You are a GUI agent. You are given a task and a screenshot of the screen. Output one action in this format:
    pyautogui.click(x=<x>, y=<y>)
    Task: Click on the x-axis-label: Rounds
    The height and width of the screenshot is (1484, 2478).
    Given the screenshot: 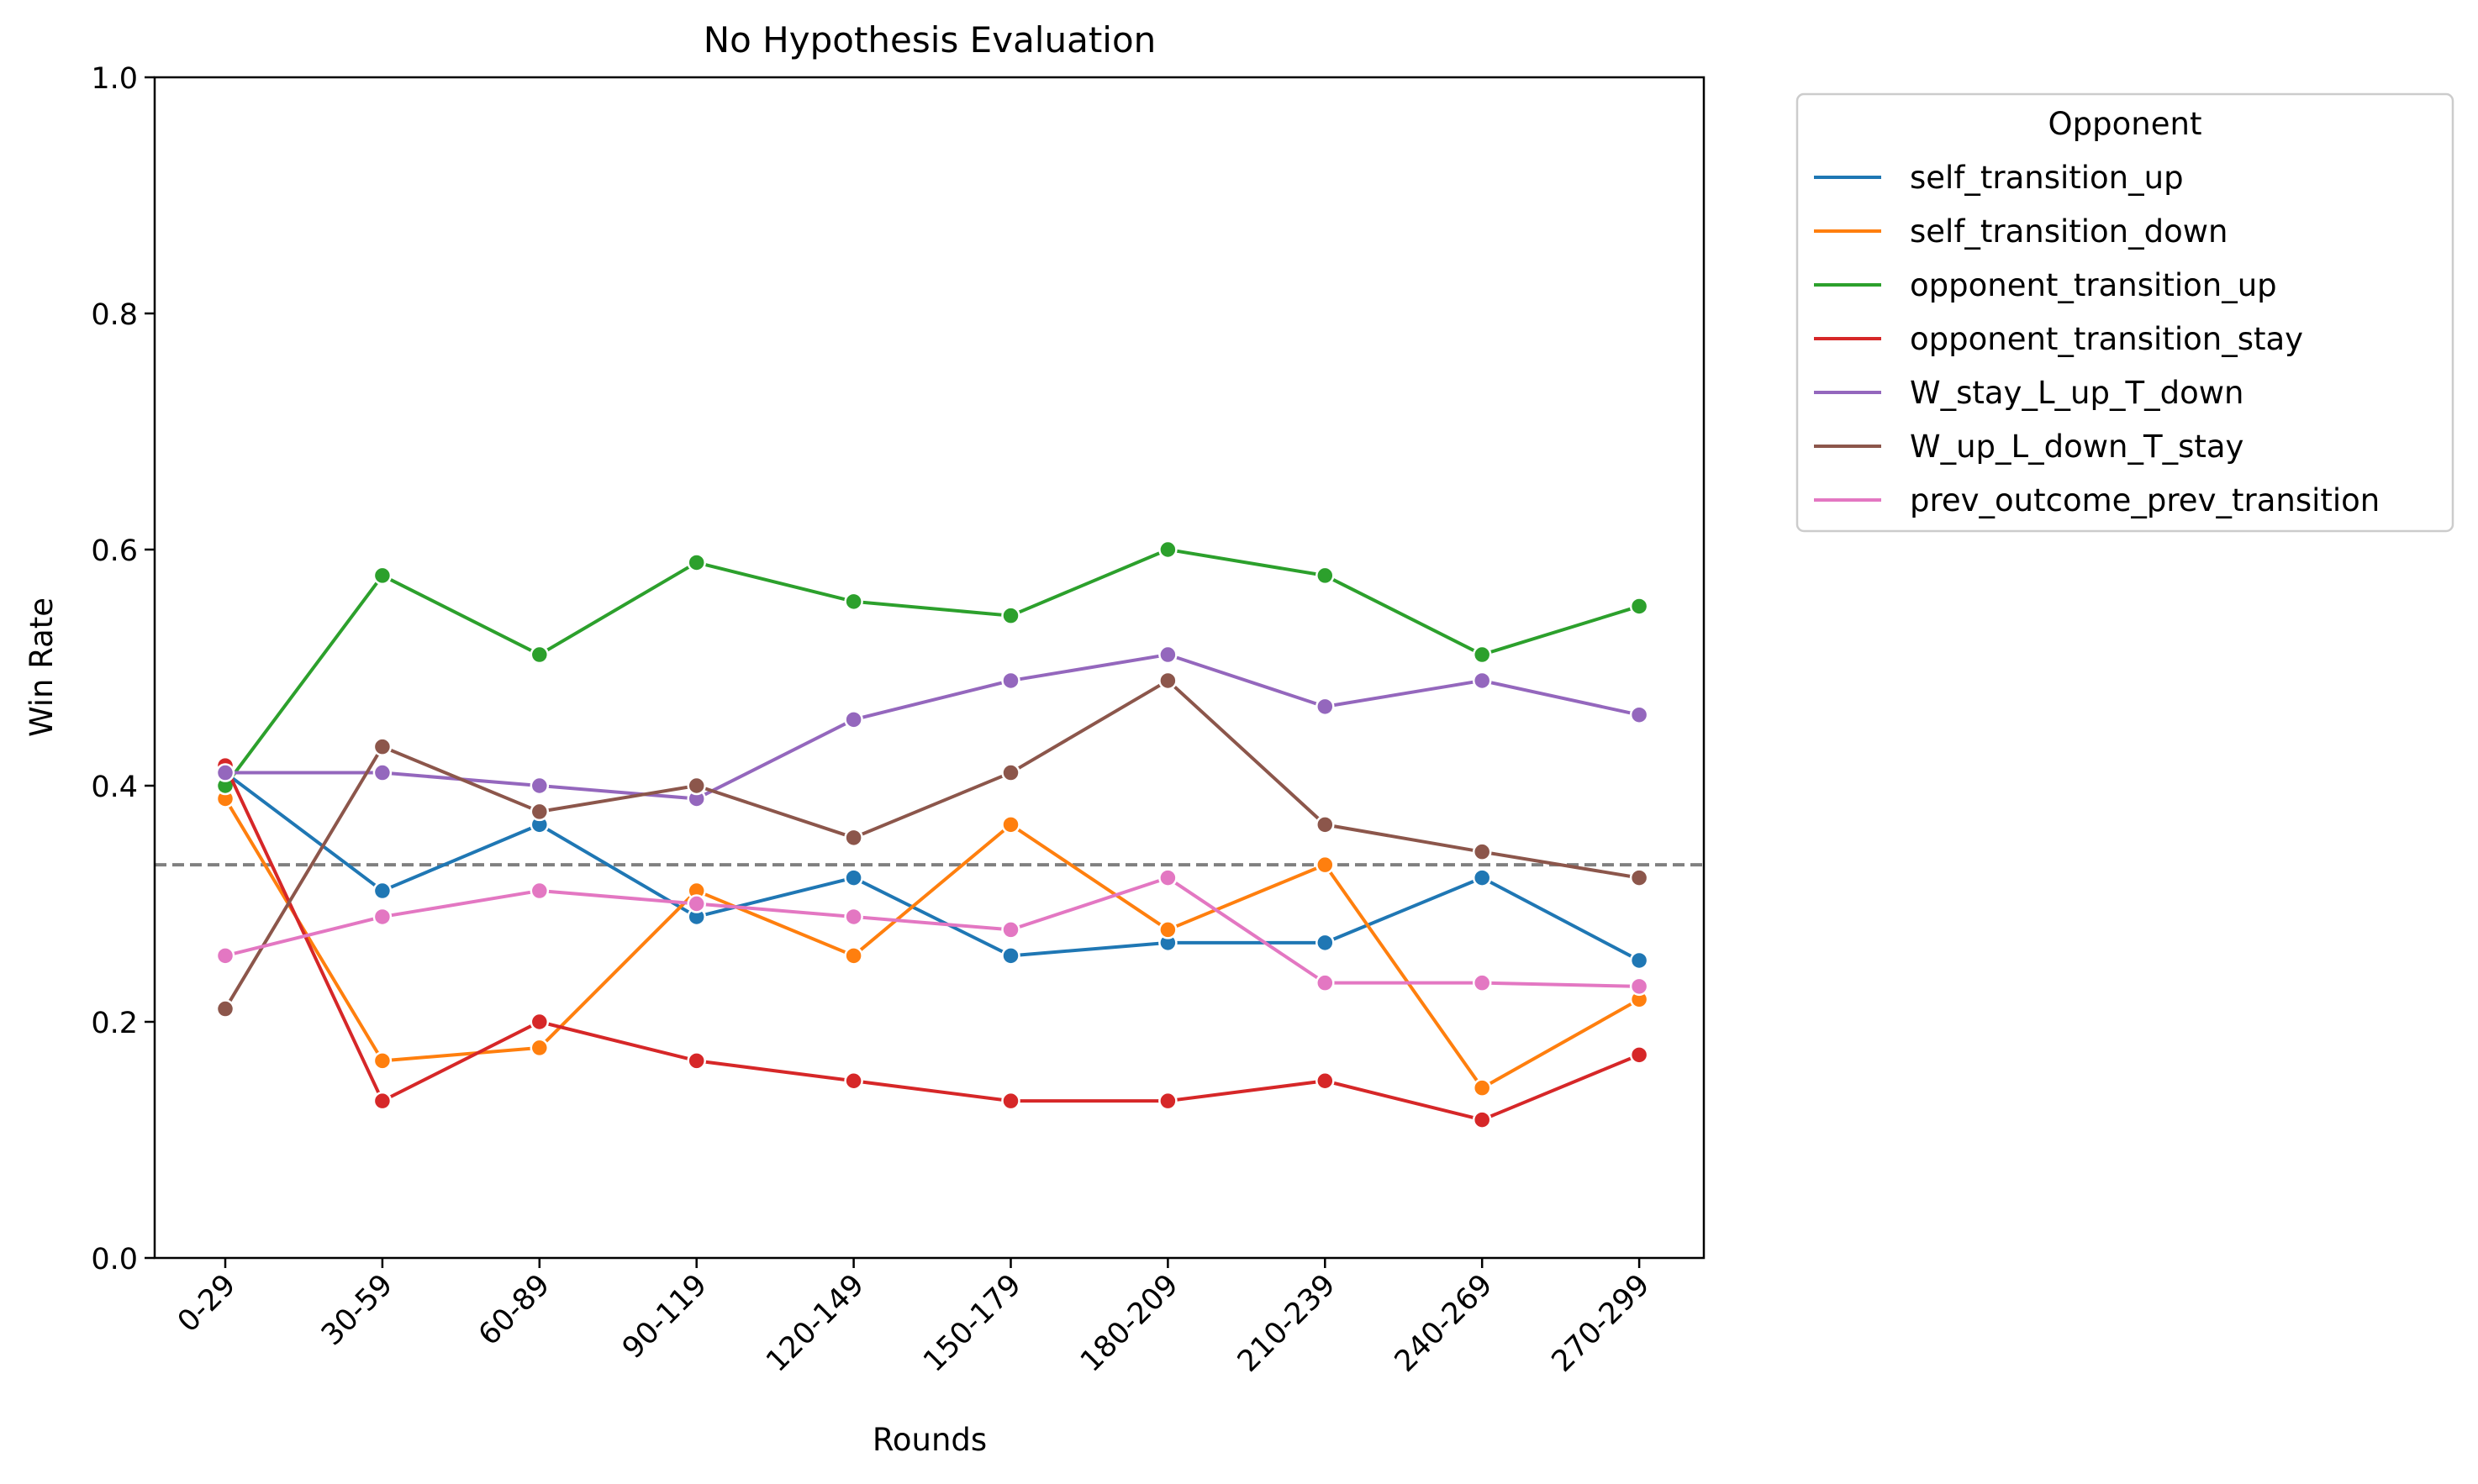 What is the action you would take?
    pyautogui.click(x=930, y=1440)
    